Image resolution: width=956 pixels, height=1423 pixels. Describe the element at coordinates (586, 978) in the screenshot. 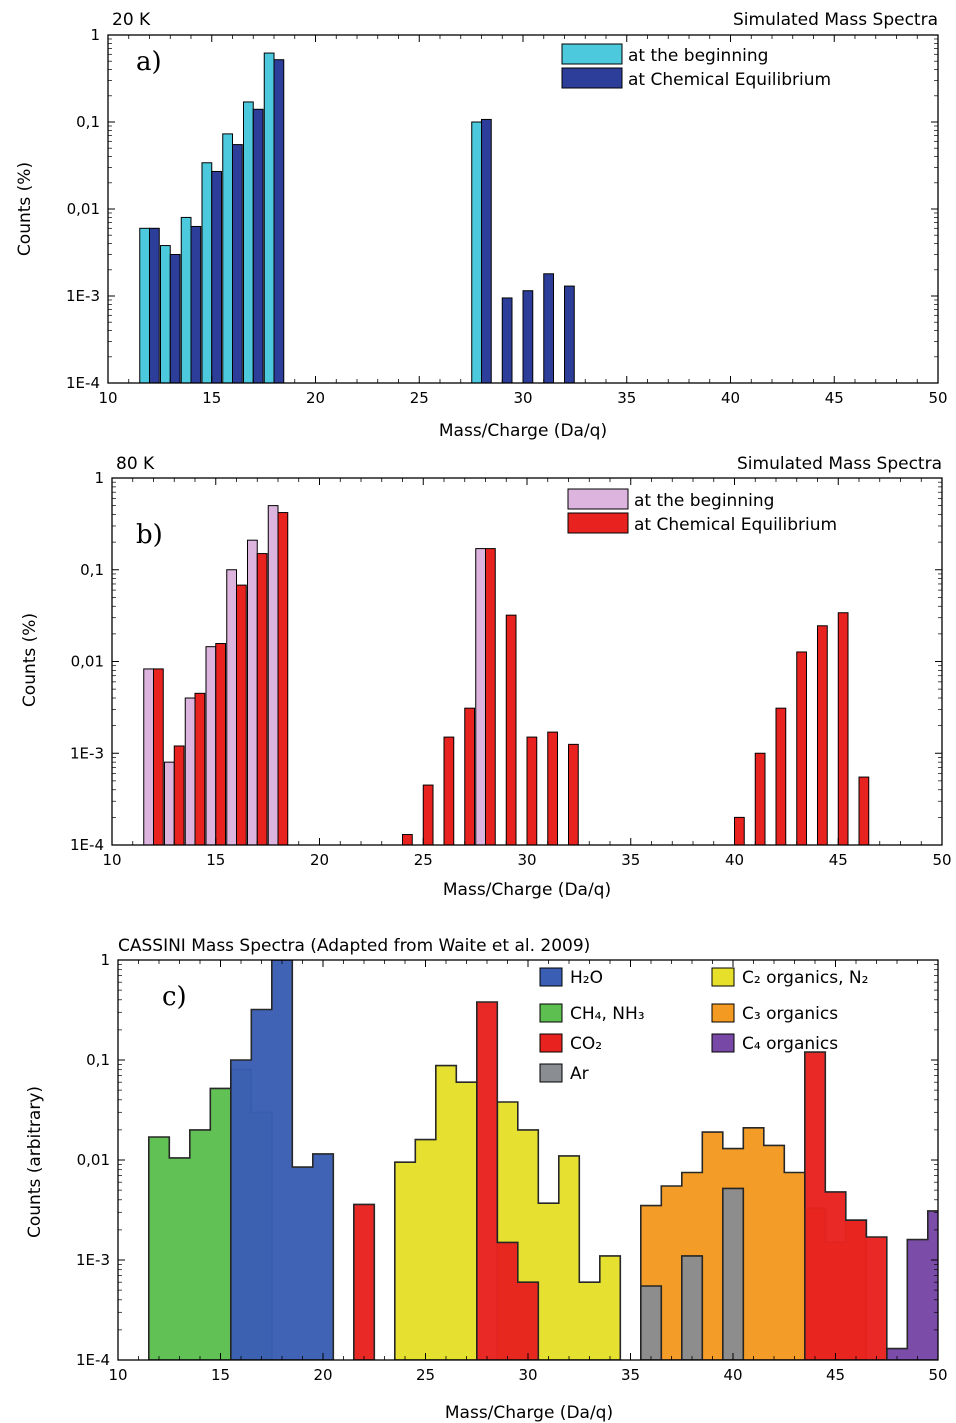

I see `panel-c-legend-label: H₂O` at that location.